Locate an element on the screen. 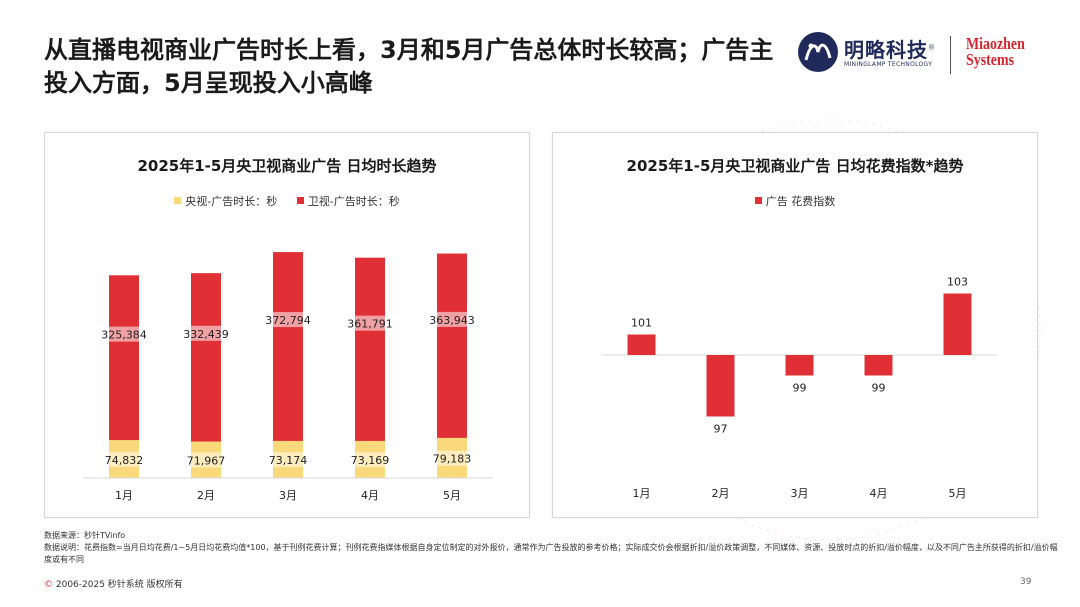 The width and height of the screenshot is (1080, 607). data-label-cctv-5: 79,183 is located at coordinates (452, 459).